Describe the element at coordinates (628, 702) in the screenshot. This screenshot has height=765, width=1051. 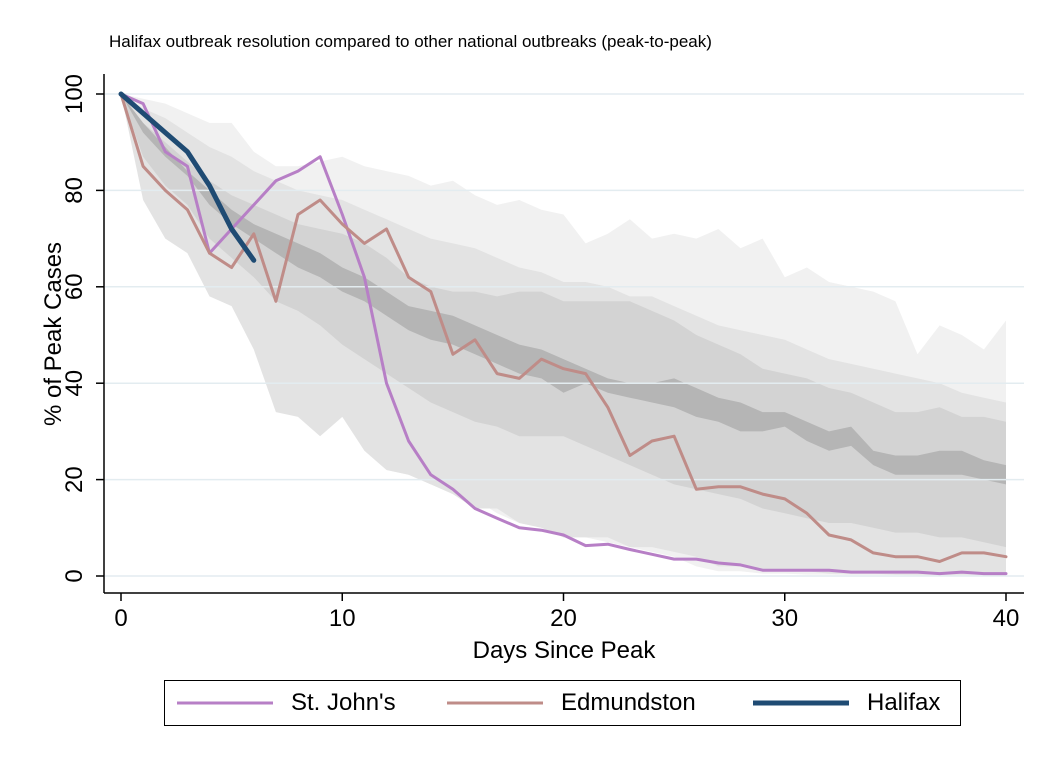
I see `legend-label-edmundston: Edmundston` at that location.